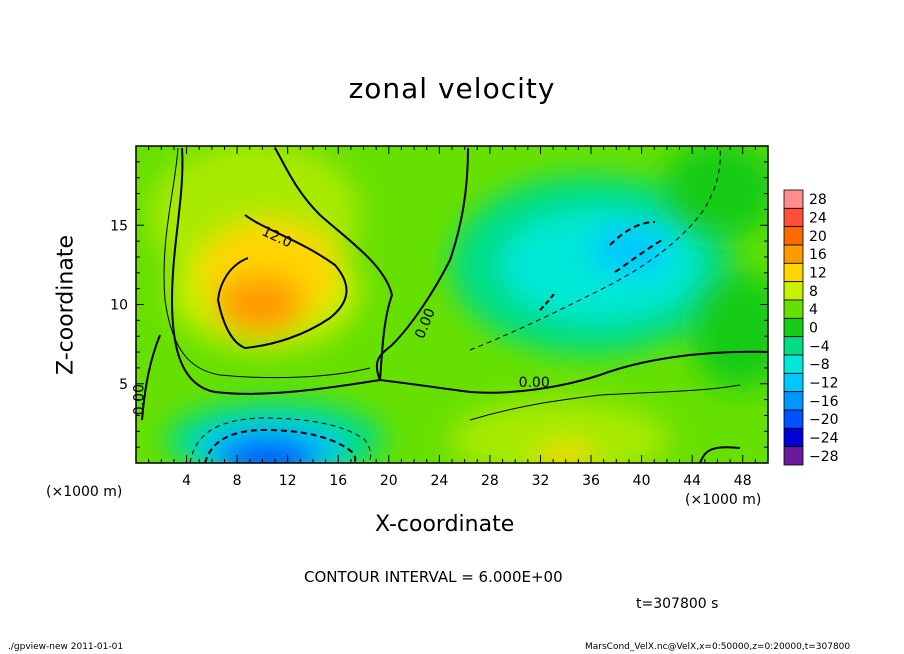 This screenshot has width=904, height=654. What do you see at coordinates (548, 301) in the screenshot?
I see `contour-neg-twelve-small` at bounding box center [548, 301].